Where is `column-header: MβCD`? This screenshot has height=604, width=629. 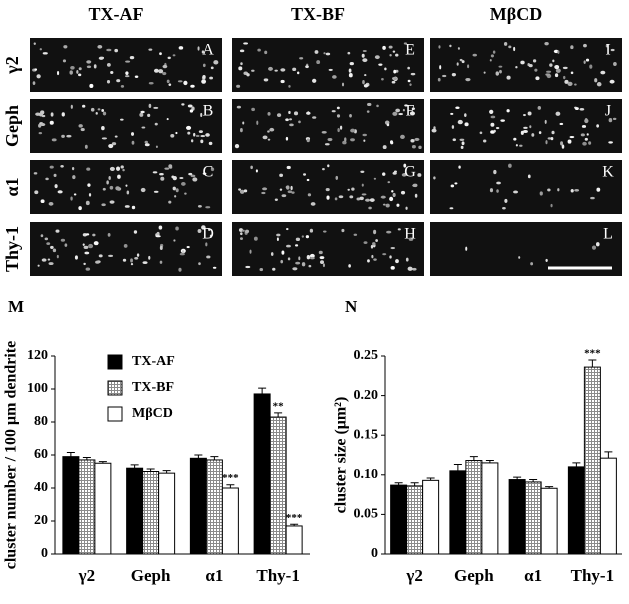 column-header: MβCD is located at coordinates (516, 14).